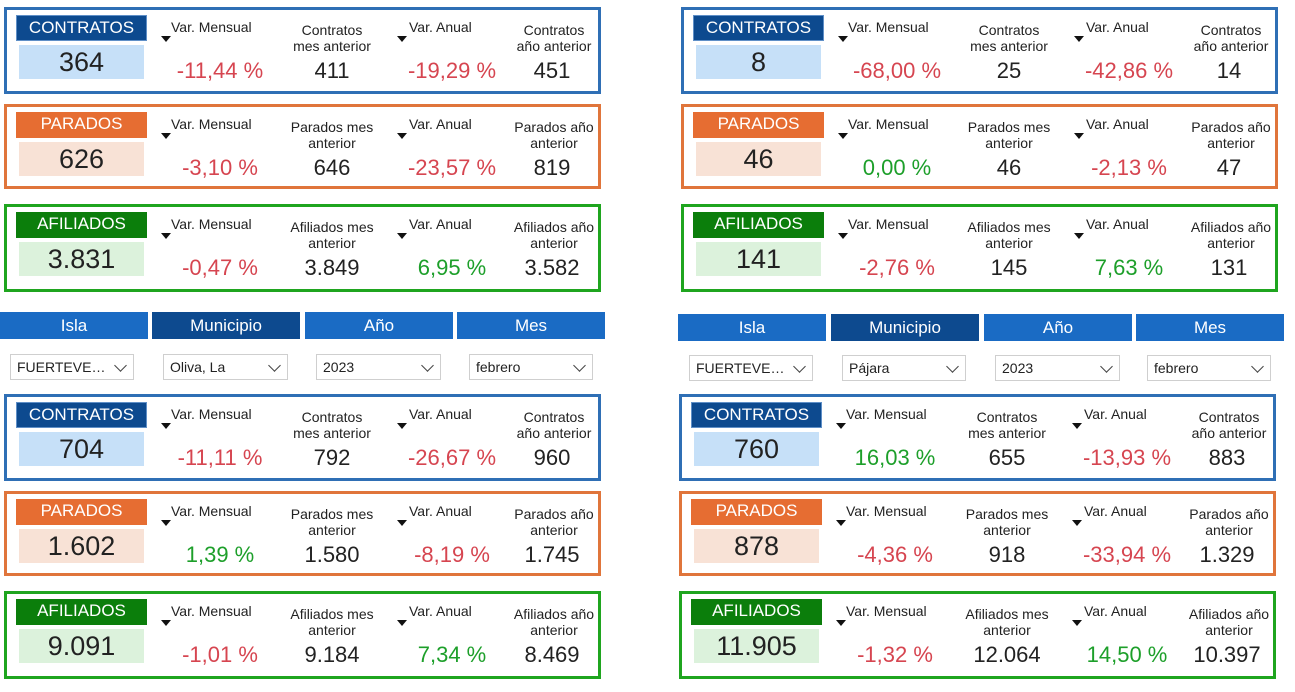 The image size is (1295, 692). What do you see at coordinates (1229, 530) in the screenshot?
I see `anio-anterior-label-line: anterior` at bounding box center [1229, 530].